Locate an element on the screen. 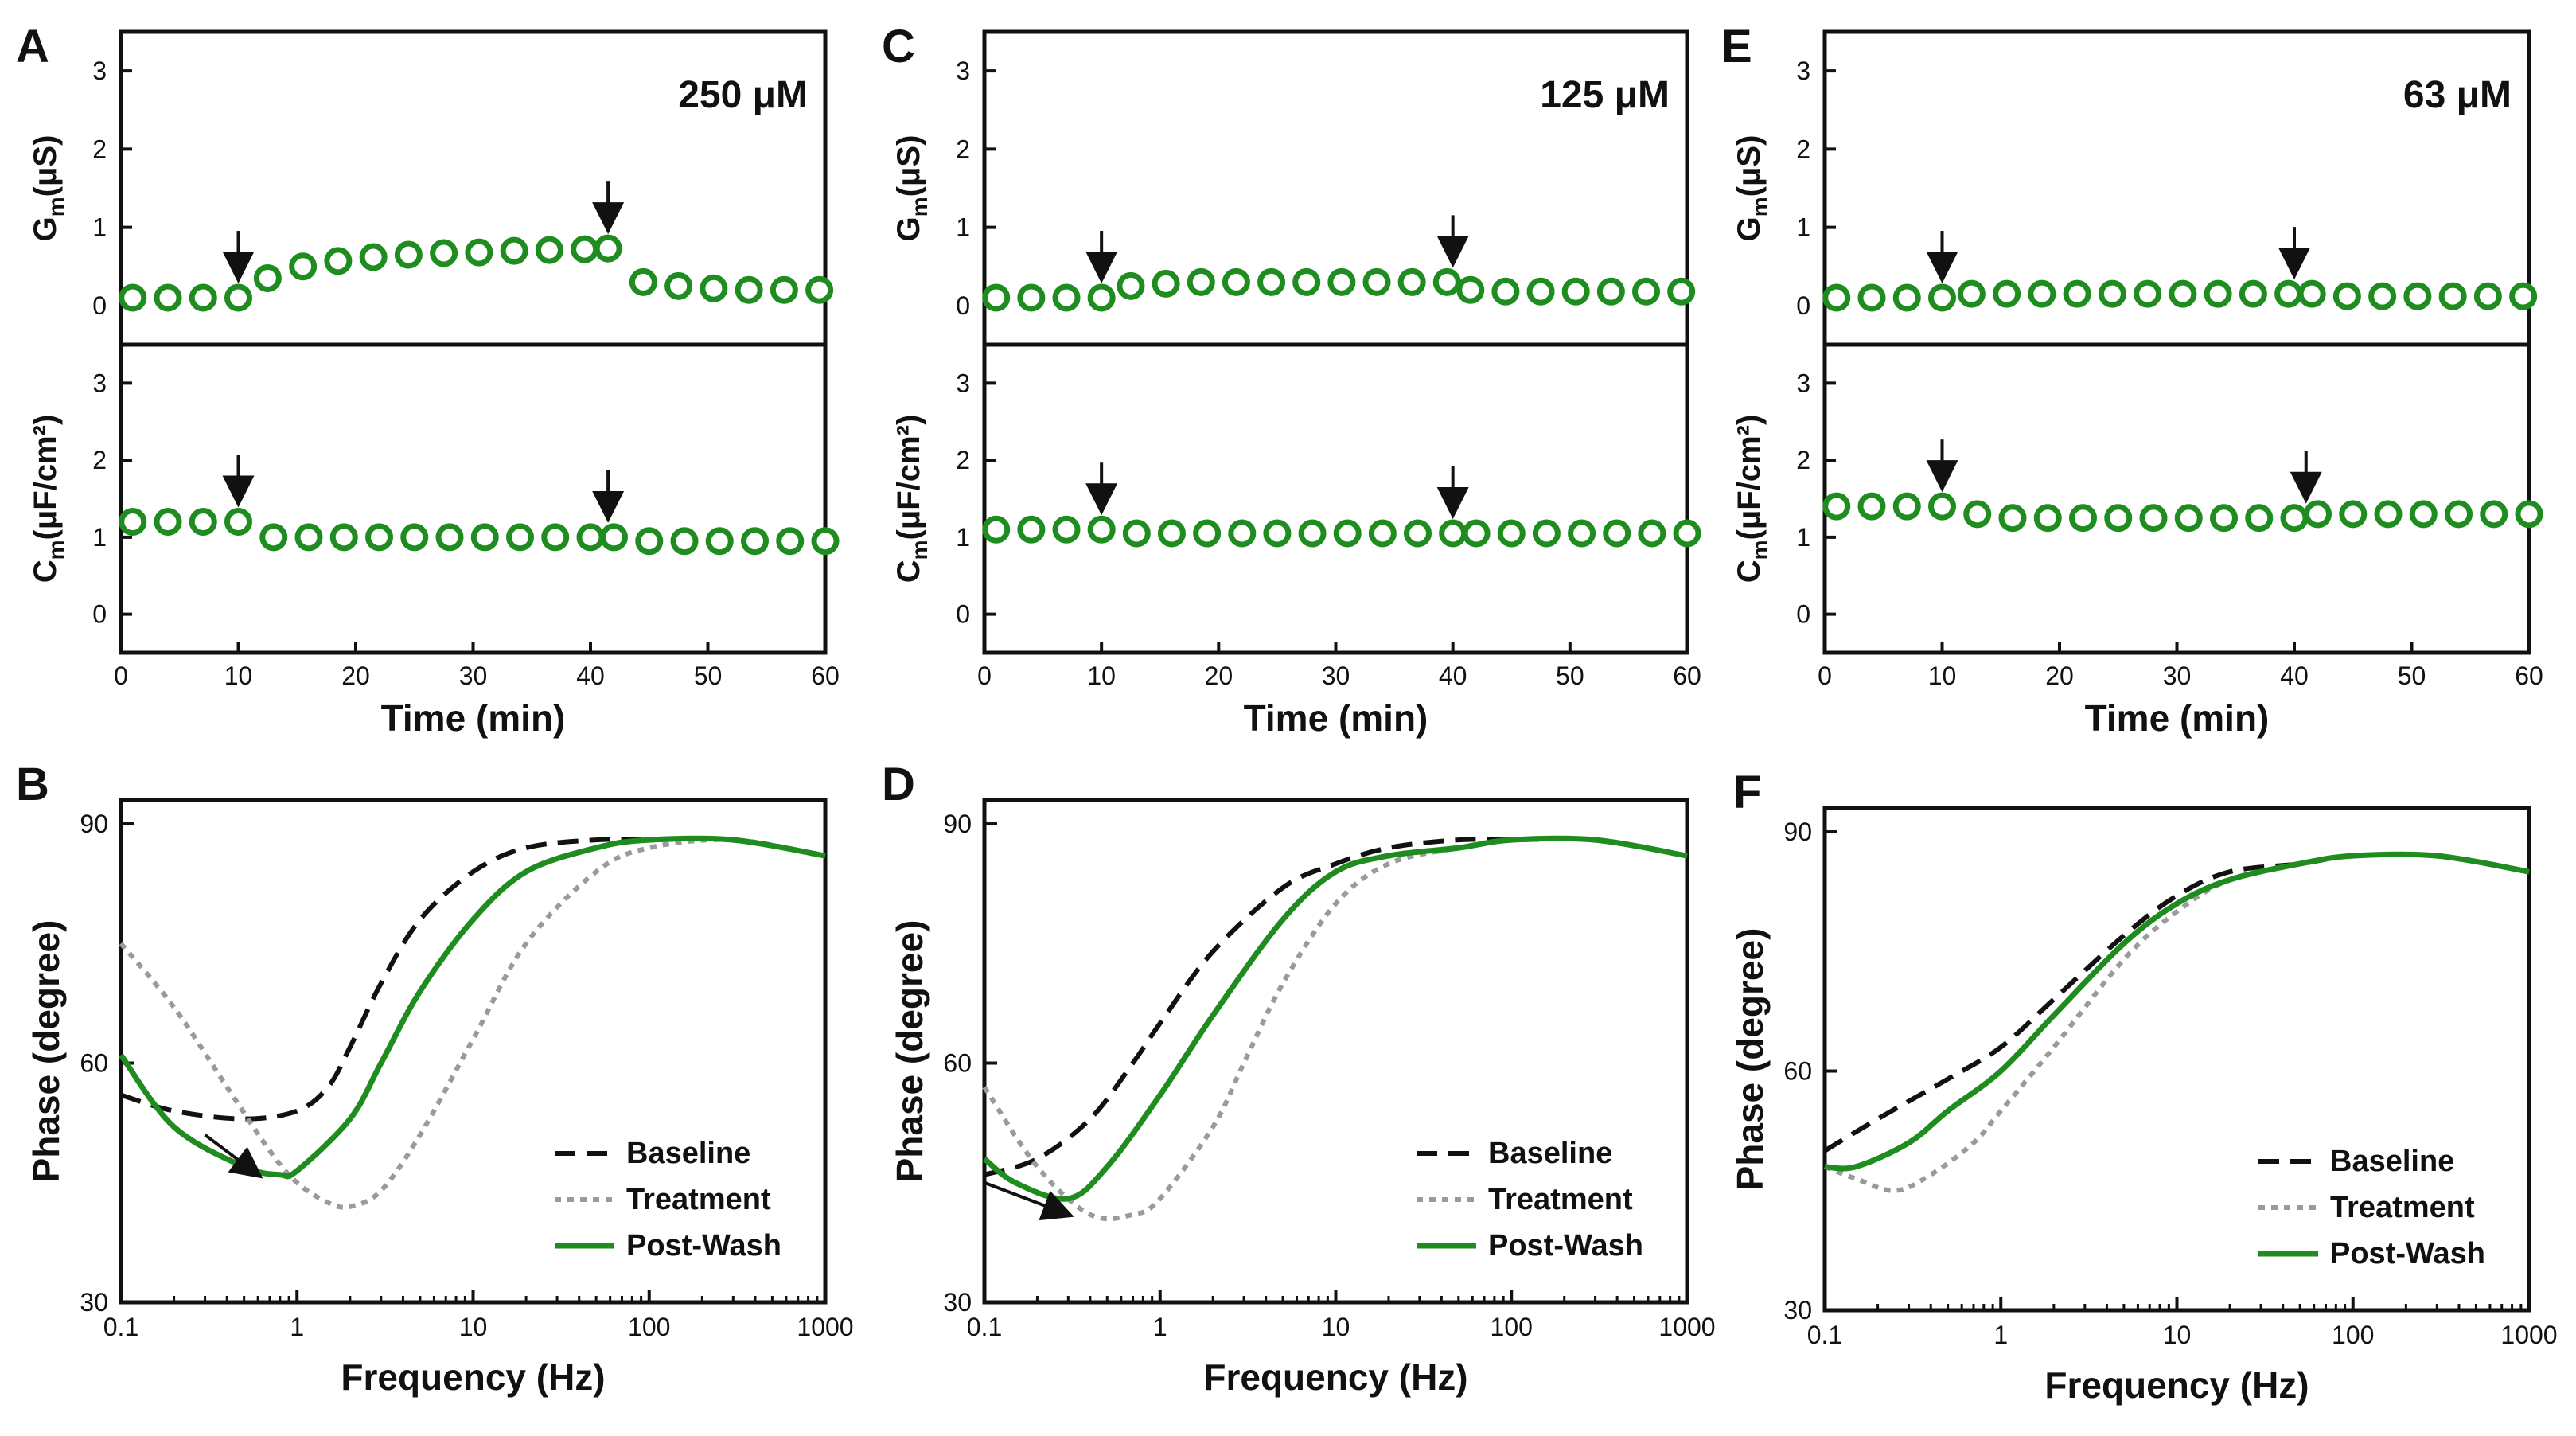  panel-C-cm-ylabel: Cm(μF/cm²) is located at coordinates (911, 499).